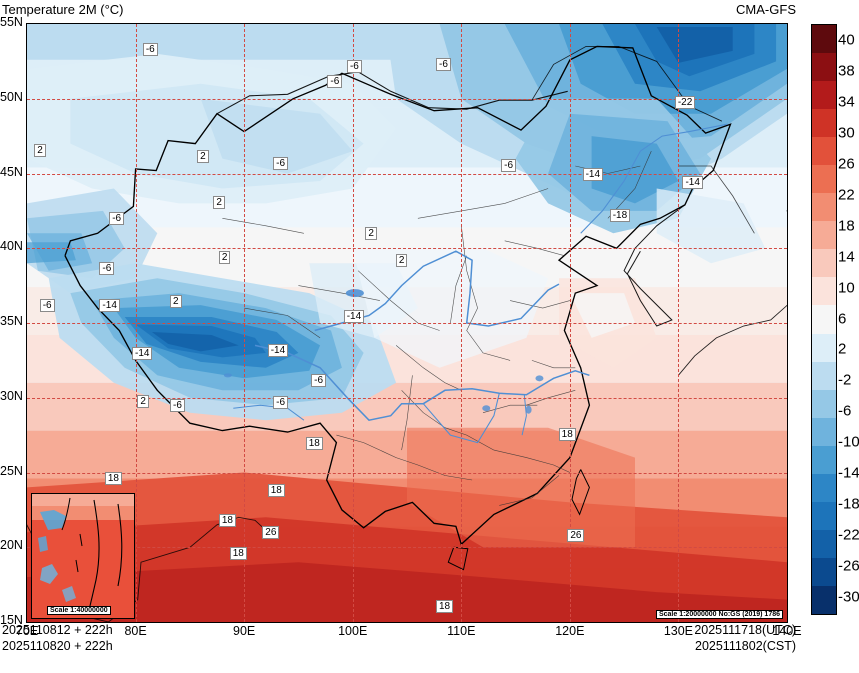 This screenshot has width=859, height=673. I want to click on colorbar-tick-label: -30, so click(848, 597).